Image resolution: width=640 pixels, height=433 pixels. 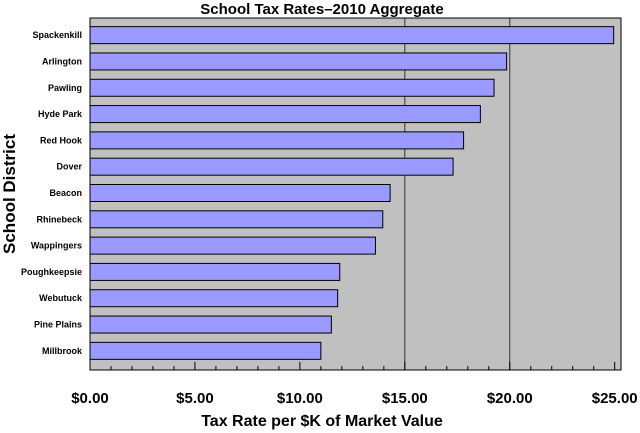 What do you see at coordinates (277, 140) in the screenshot?
I see `bar-red-hook` at bounding box center [277, 140].